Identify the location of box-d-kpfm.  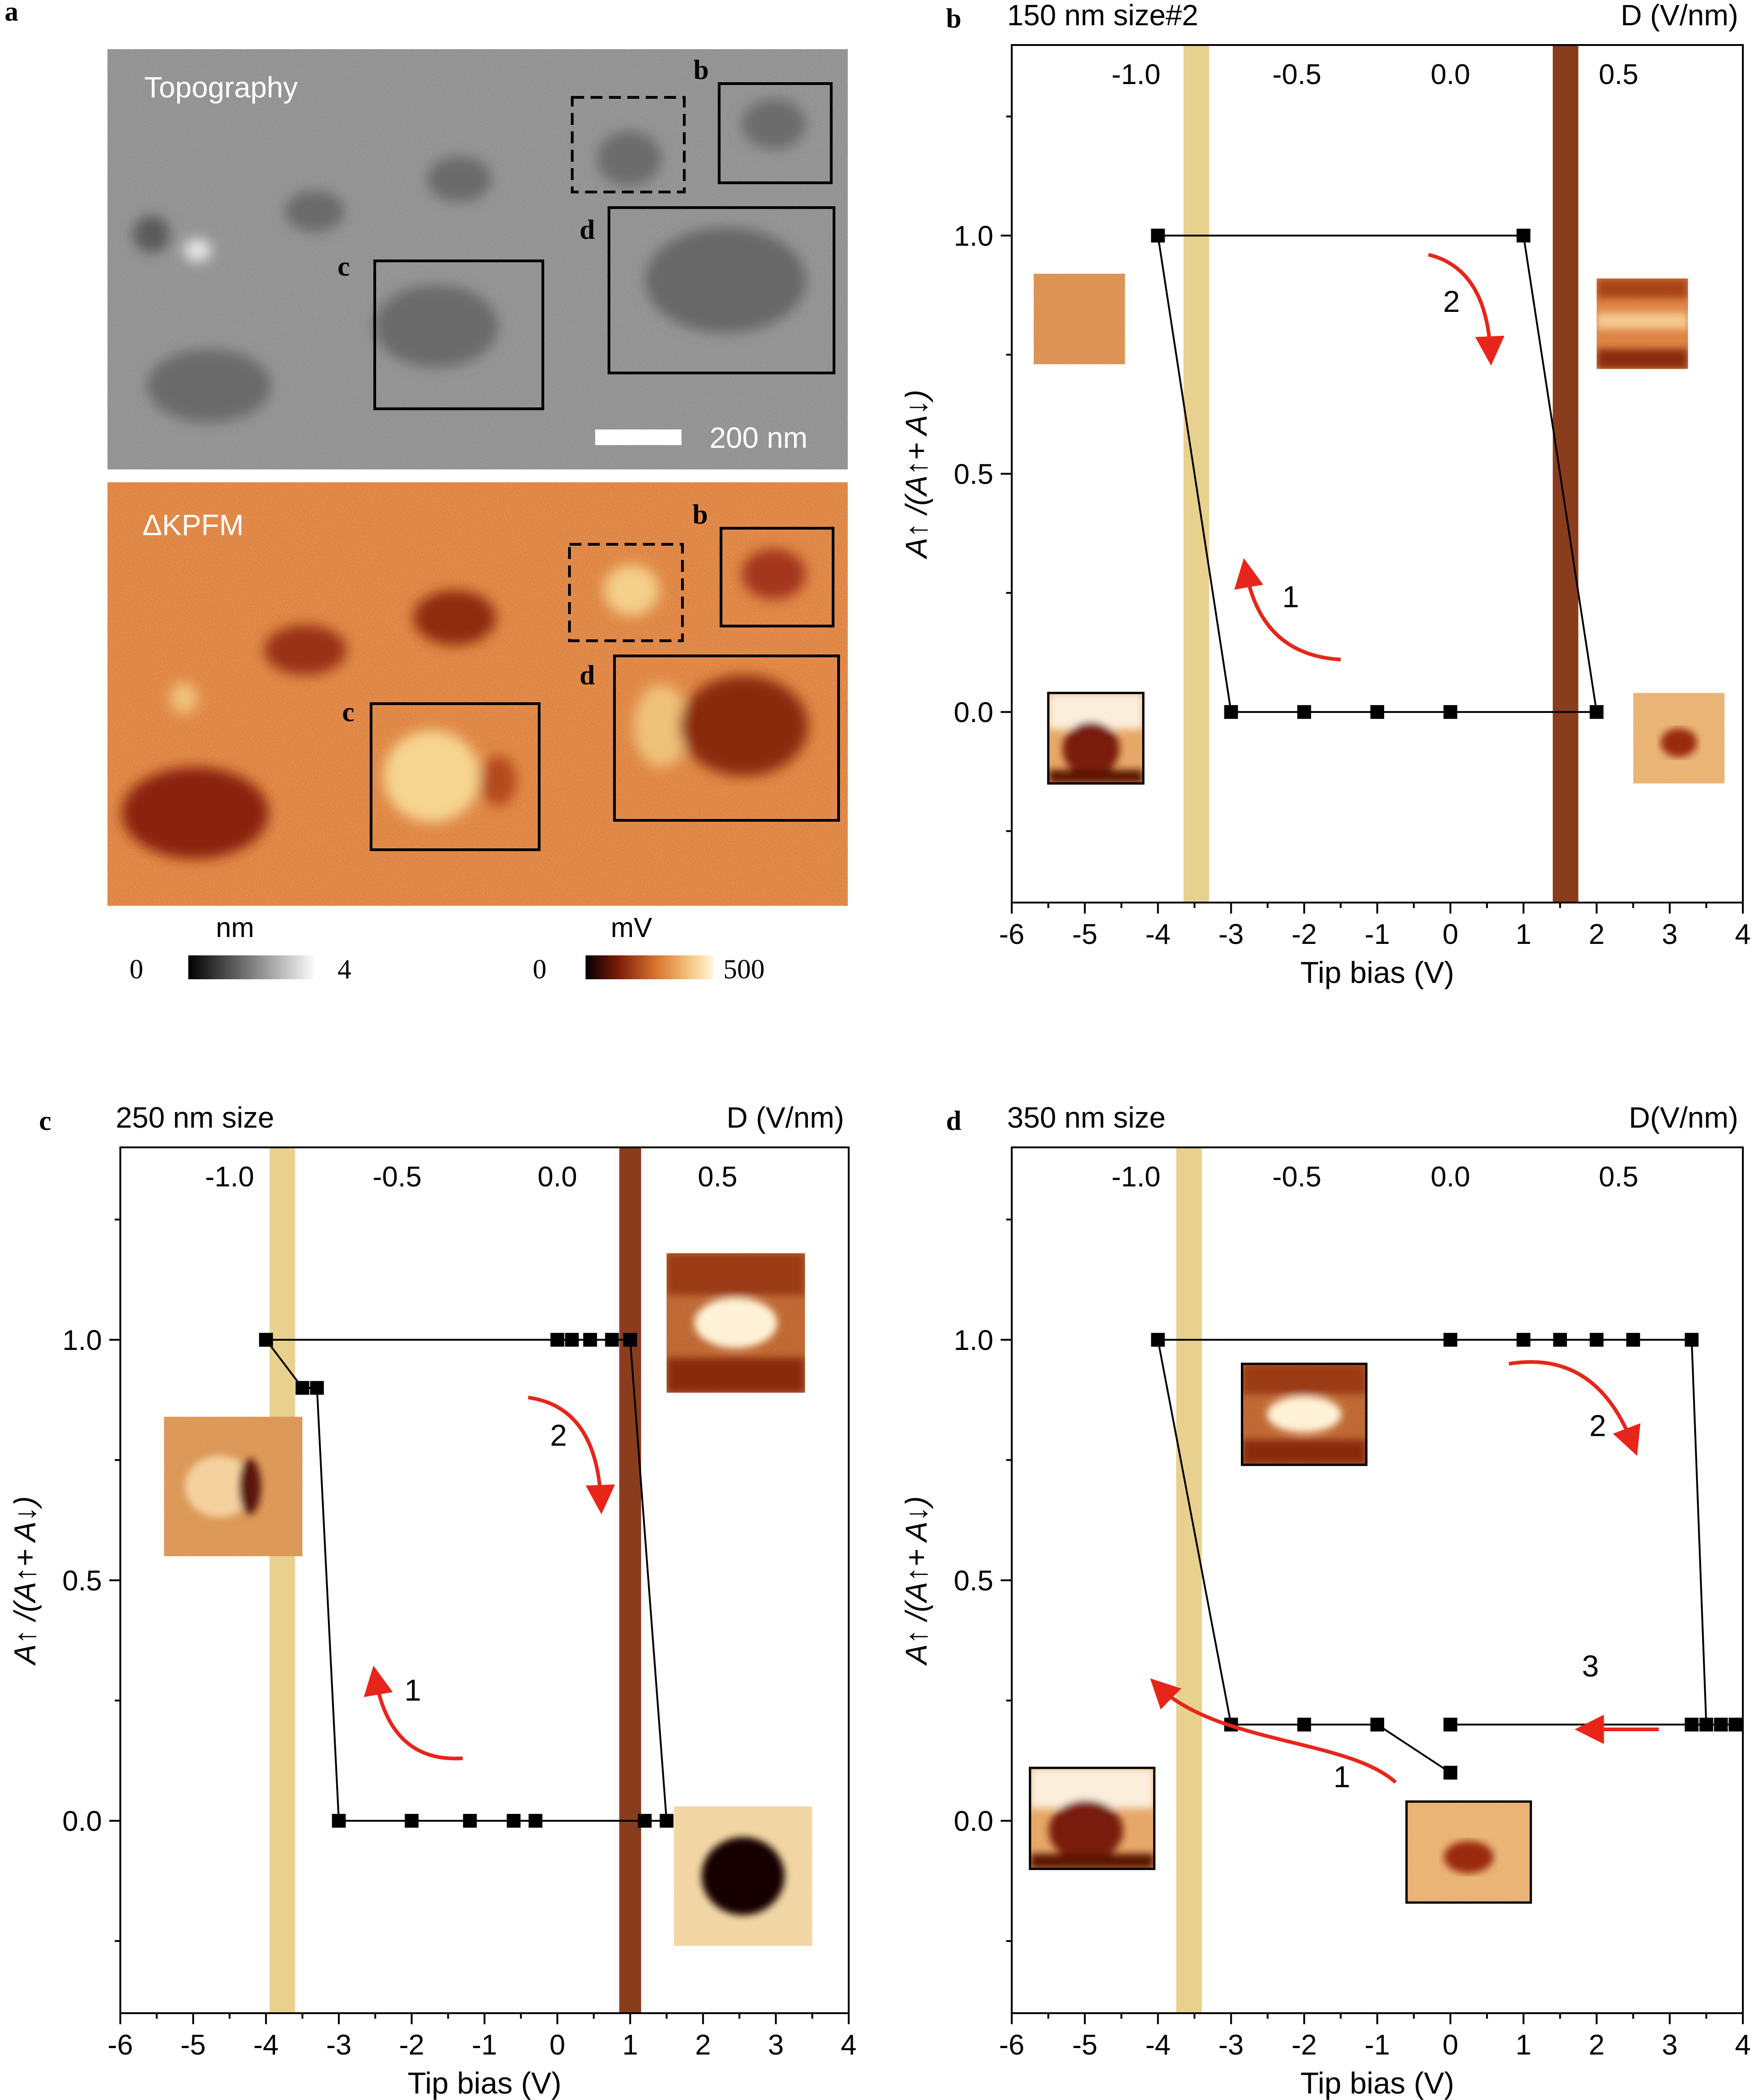
(726, 738).